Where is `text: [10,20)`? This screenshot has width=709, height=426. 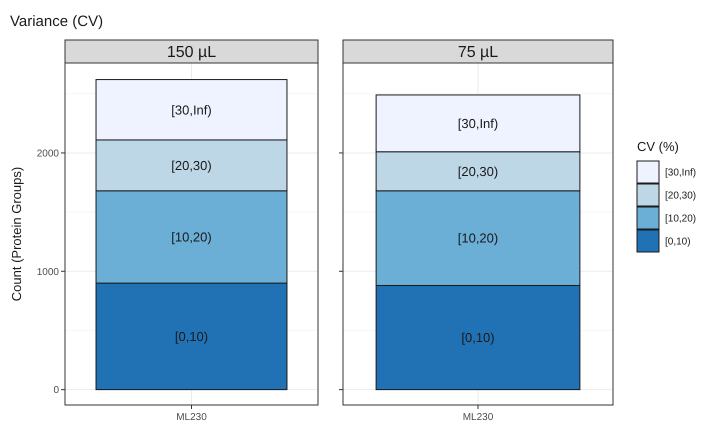
text: [10,20) is located at coordinates (478, 238).